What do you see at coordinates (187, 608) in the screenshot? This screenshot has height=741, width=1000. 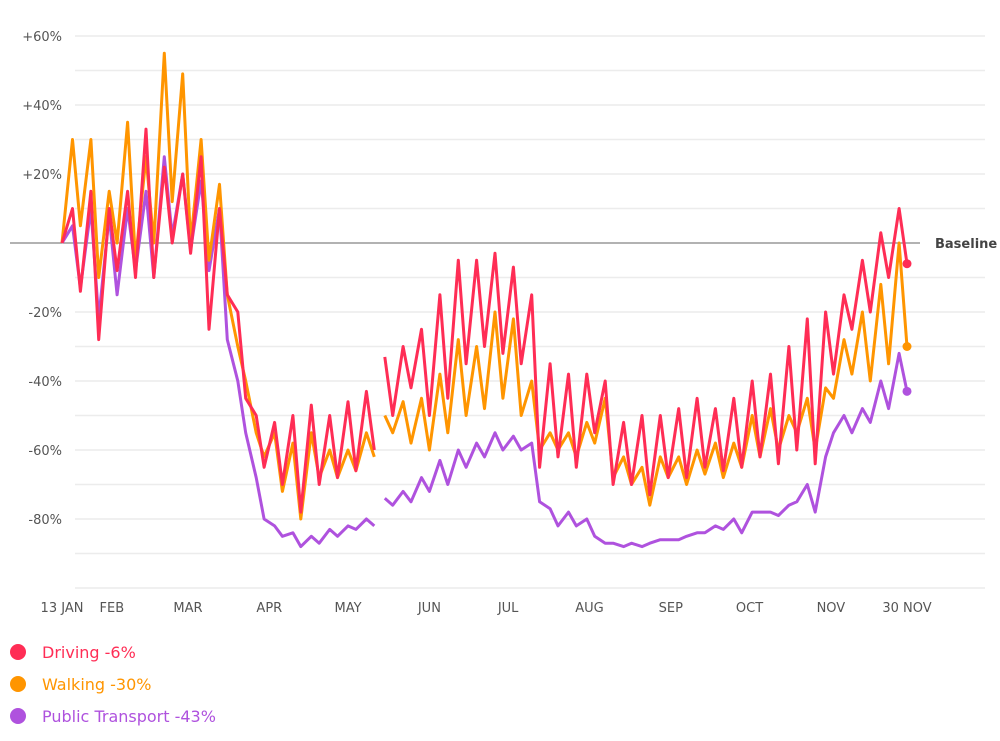 I see `x-tick-label: MAR` at bounding box center [187, 608].